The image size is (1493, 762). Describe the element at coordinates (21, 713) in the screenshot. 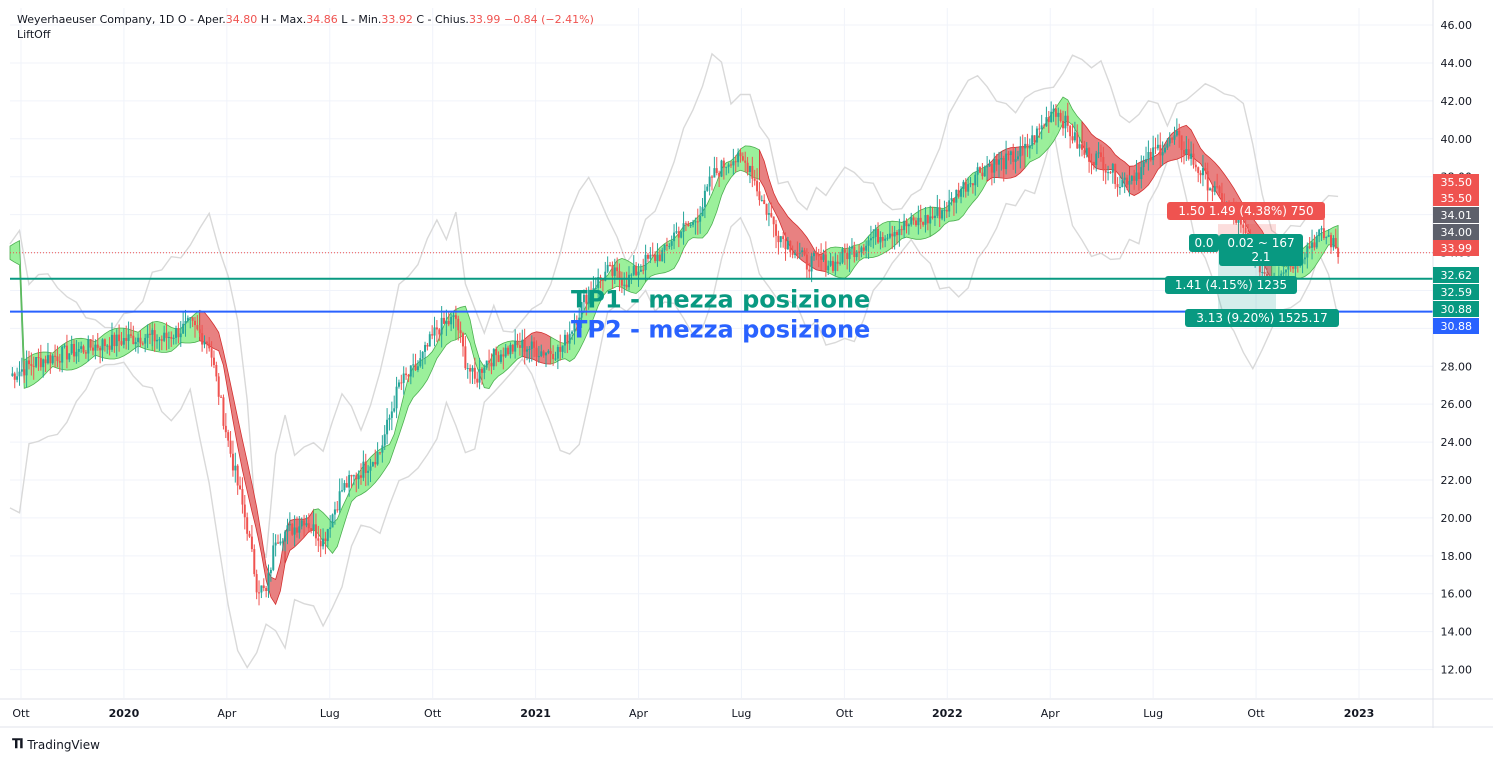

I see `x-tick-label: Ott` at that location.